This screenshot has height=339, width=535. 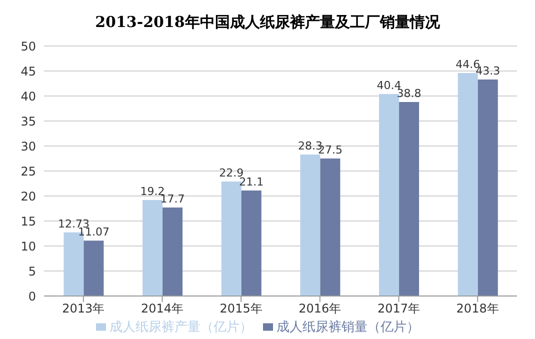 I want to click on y-tick-label: 25, so click(x=28, y=171).